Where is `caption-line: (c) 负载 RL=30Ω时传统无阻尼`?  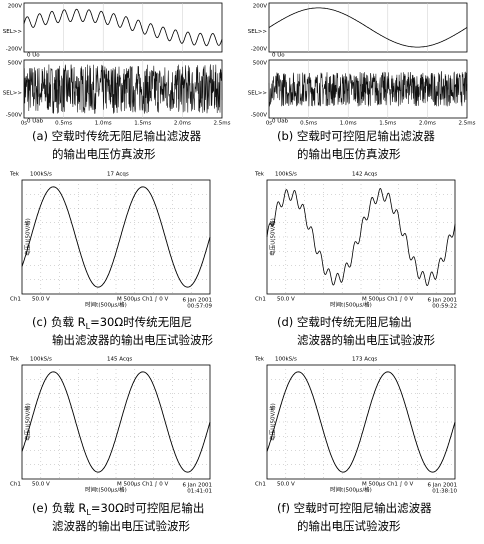
caption-line: (c) 负载 RL=30Ω时传统无阻尼 is located at coordinates (112, 323).